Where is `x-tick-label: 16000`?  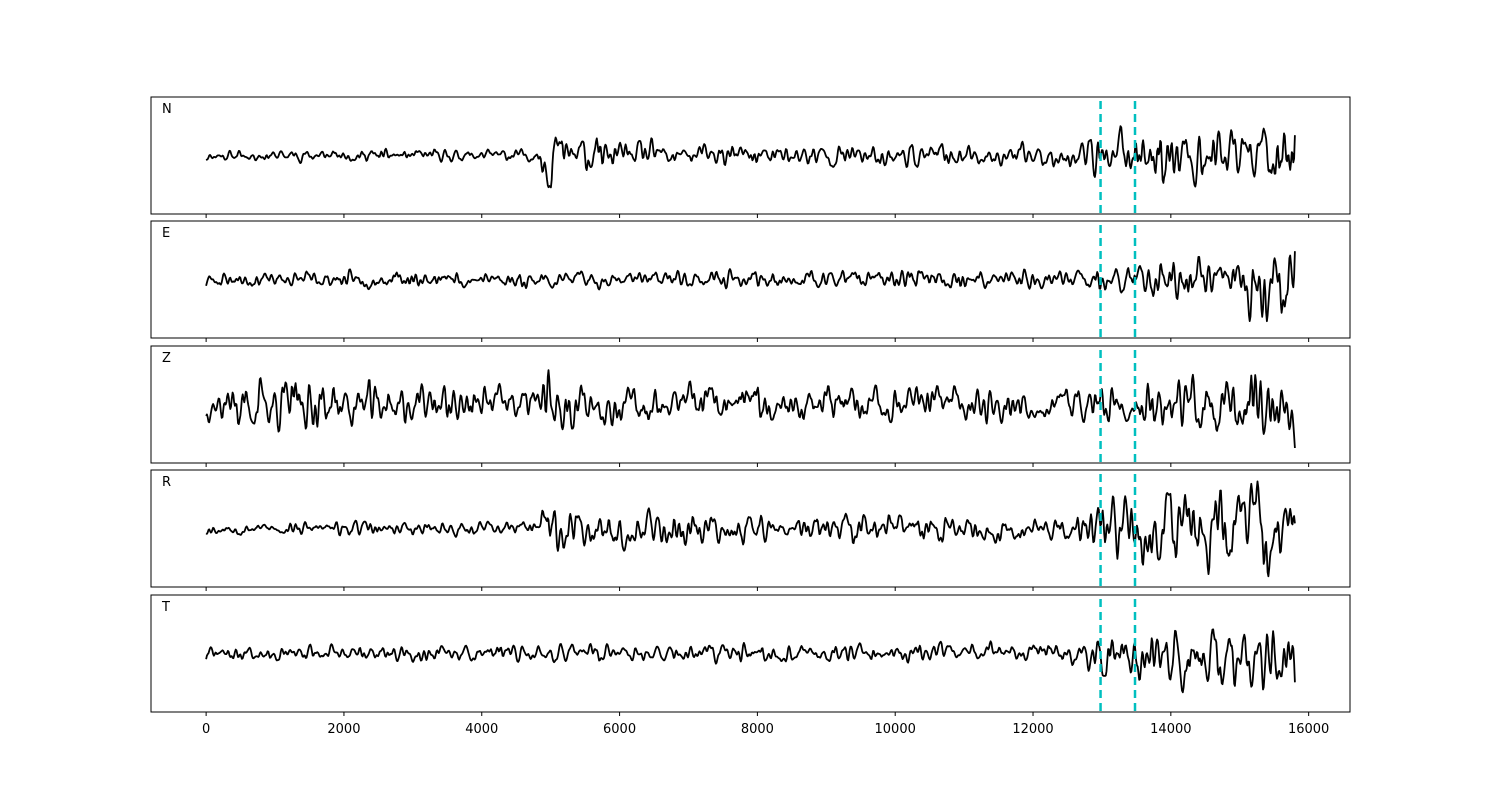 x-tick-label: 16000 is located at coordinates (1308, 729).